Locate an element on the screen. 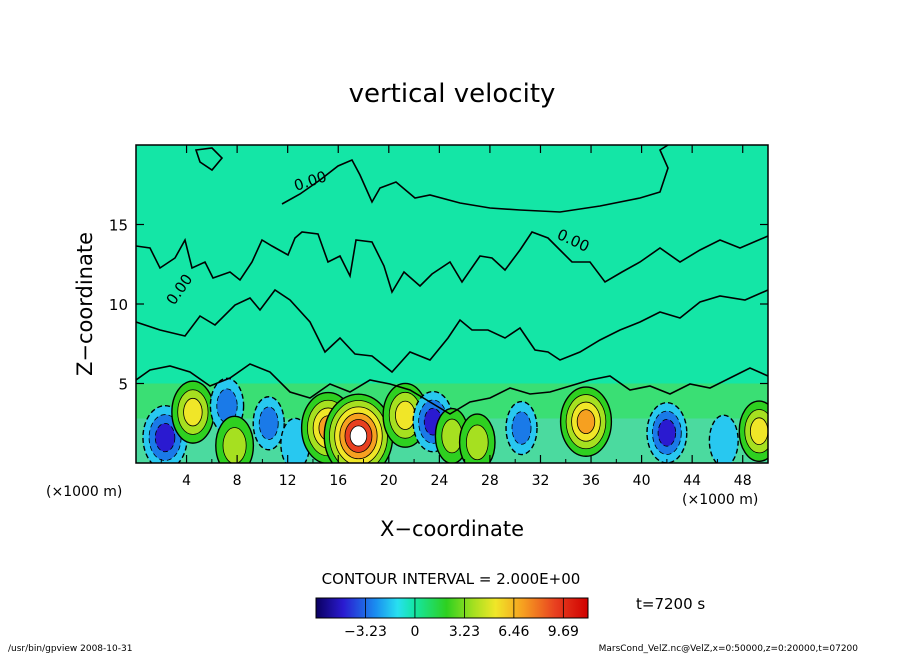 The image size is (904, 654). x-tick-label: 40 is located at coordinates (642, 481).